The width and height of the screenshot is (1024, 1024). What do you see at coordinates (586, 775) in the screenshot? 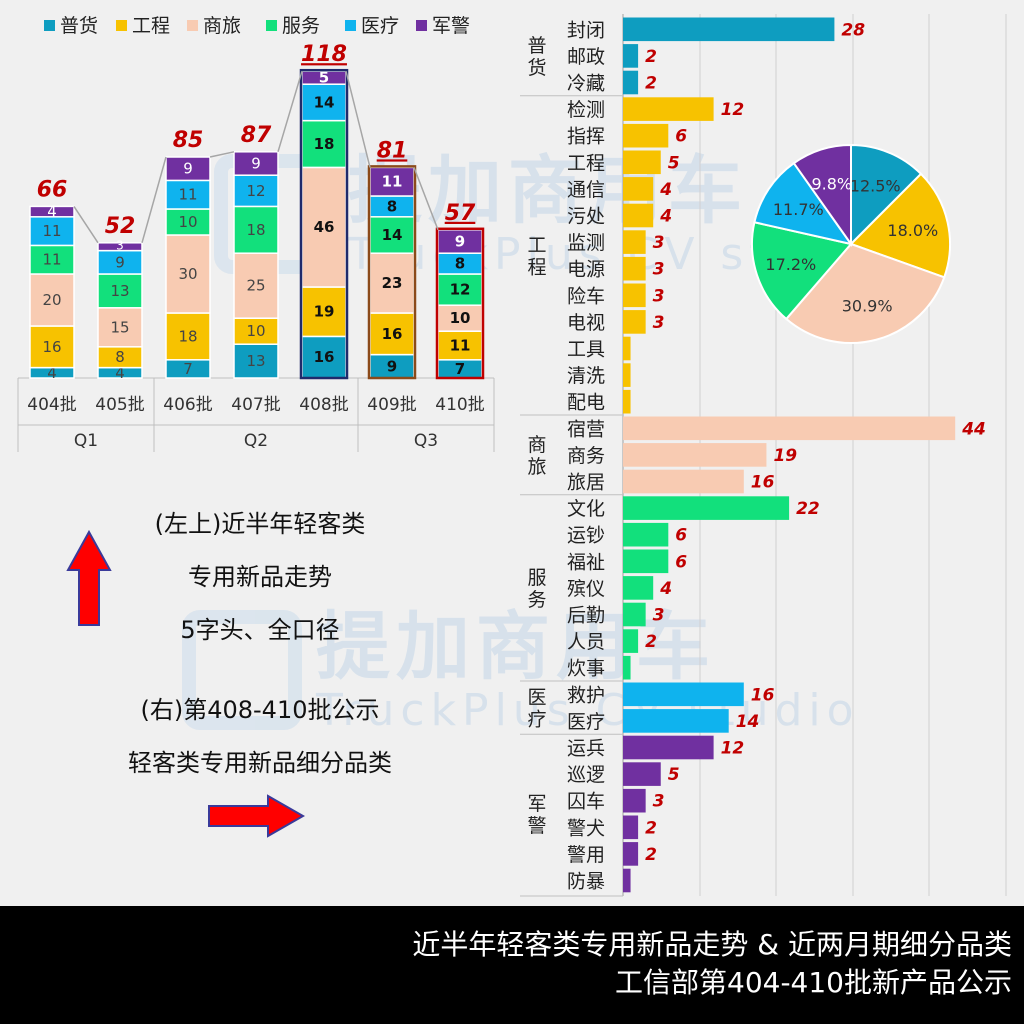
I see `hbar-category-label: 巡逻` at bounding box center [586, 775].